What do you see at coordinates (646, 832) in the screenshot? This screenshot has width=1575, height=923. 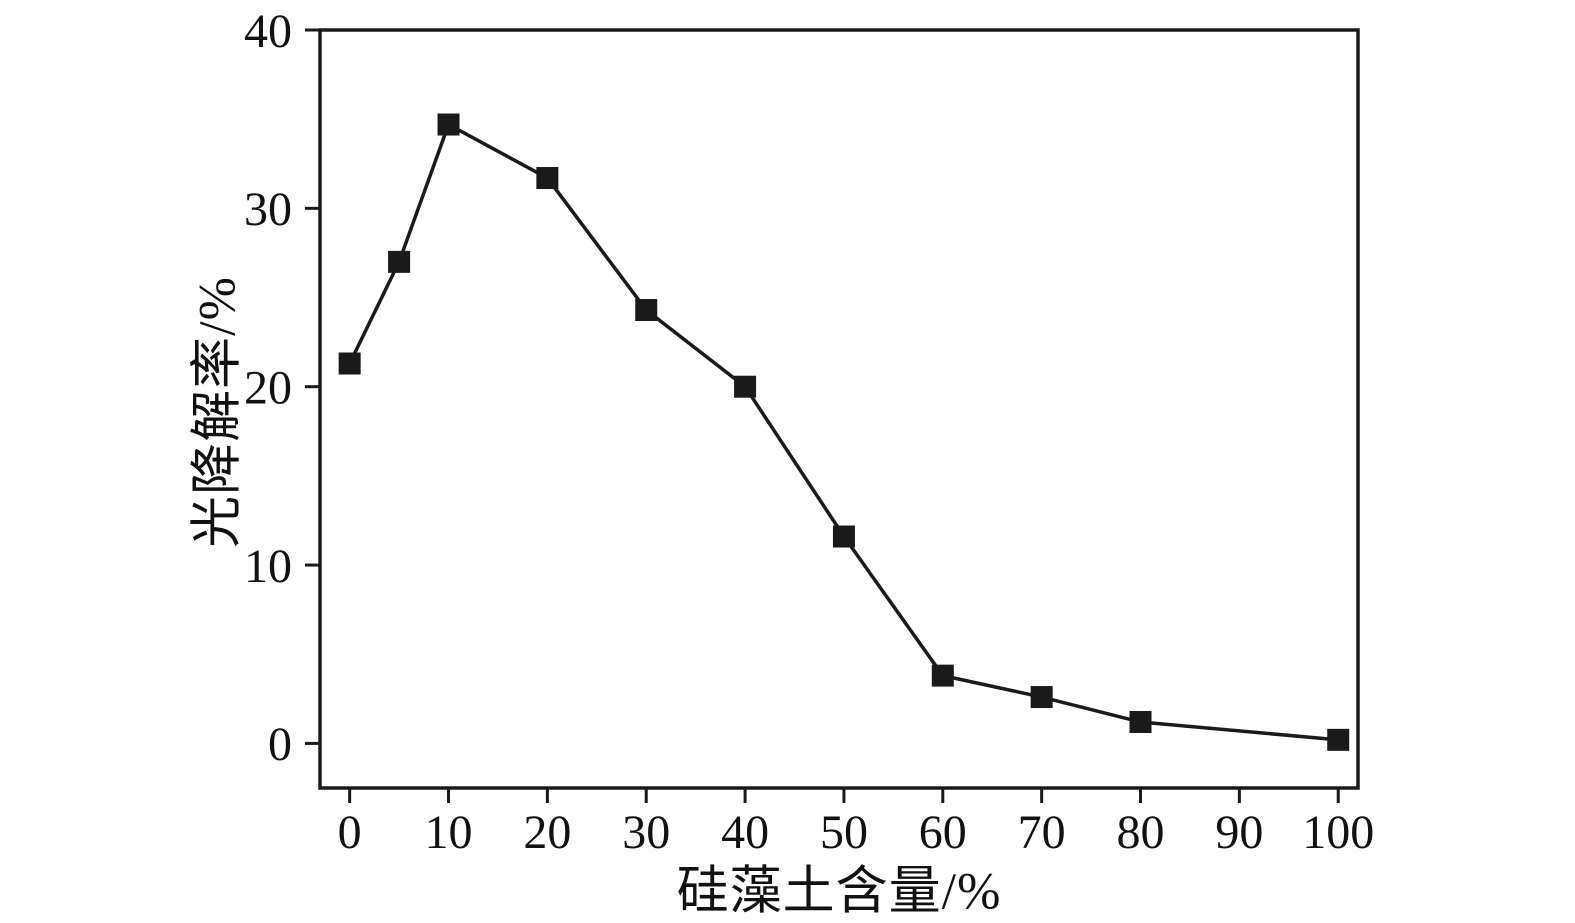 I see `x-tick-label: 30` at bounding box center [646, 832].